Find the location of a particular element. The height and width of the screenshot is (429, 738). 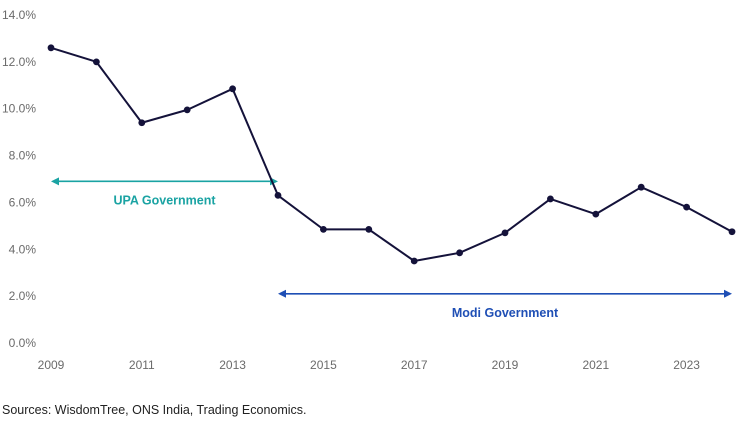

annotation-label: UPA Government is located at coordinates (164, 200).